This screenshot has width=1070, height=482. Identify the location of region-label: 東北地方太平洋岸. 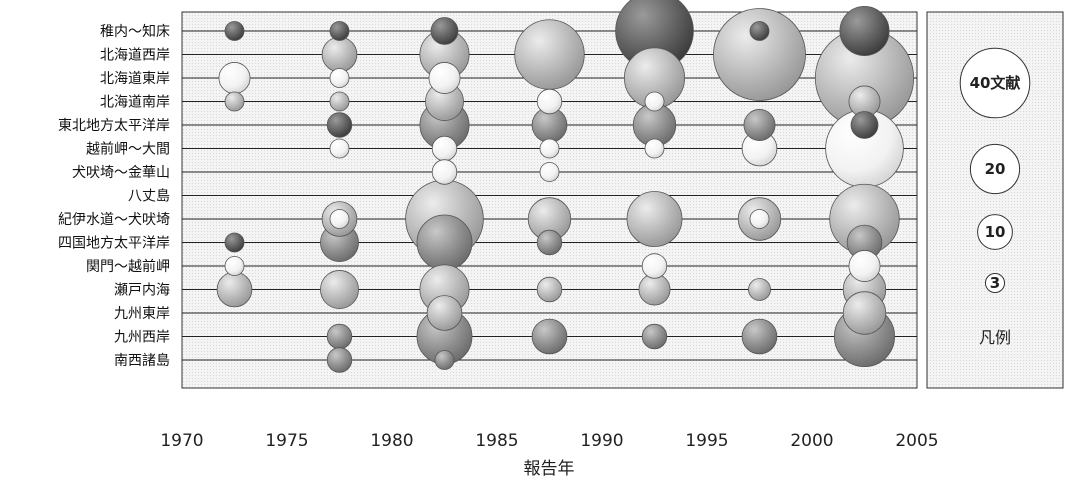
(114, 126).